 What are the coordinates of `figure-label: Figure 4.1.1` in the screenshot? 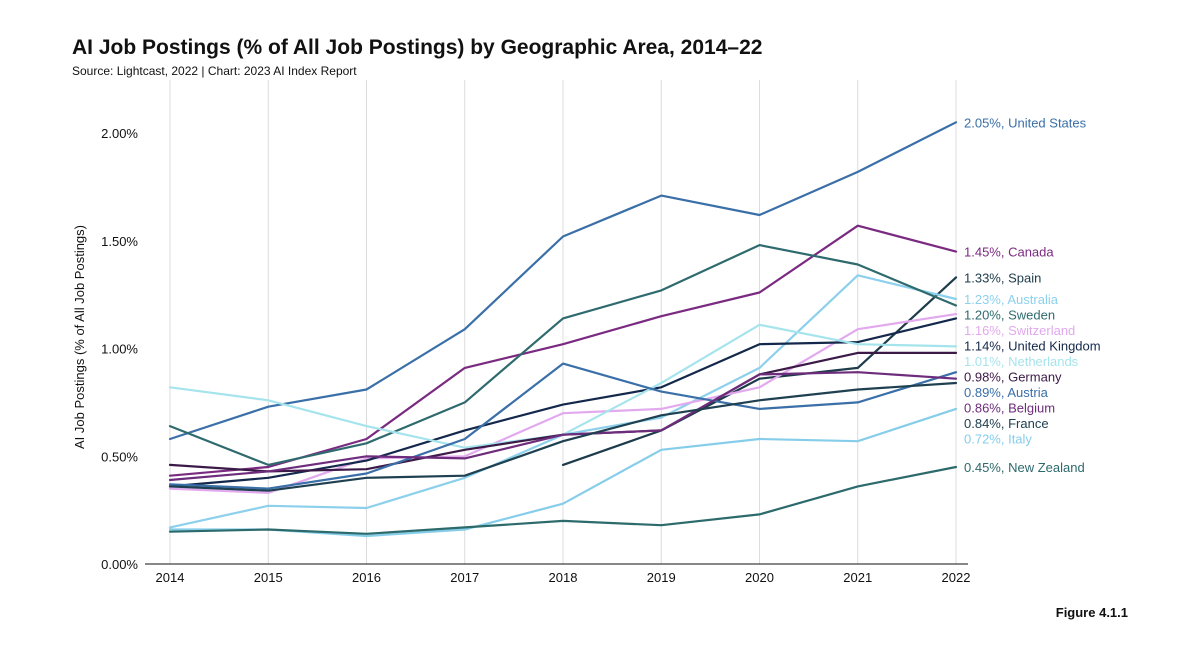 It's located at (1091, 612).